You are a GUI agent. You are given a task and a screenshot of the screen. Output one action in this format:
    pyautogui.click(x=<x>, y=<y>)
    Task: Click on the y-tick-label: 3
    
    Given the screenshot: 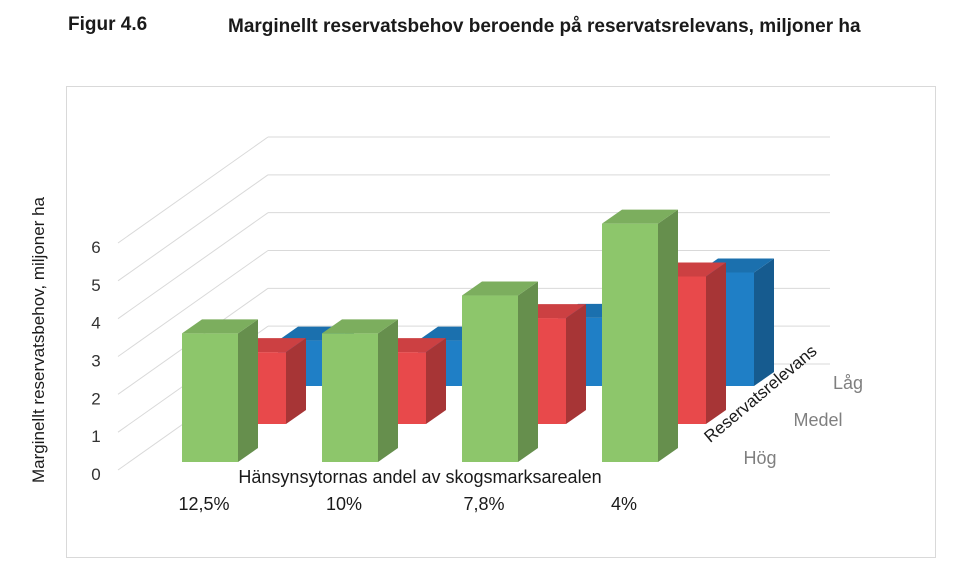 What is the action you would take?
    pyautogui.click(x=95, y=361)
    